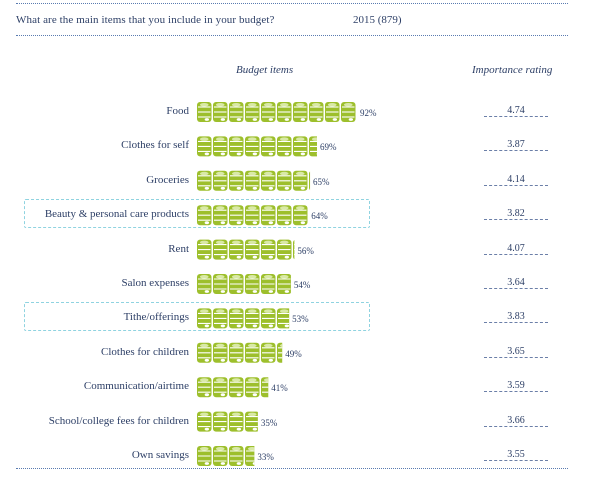  I want to click on highlight-box-beauty-personal-care-products, so click(197, 214).